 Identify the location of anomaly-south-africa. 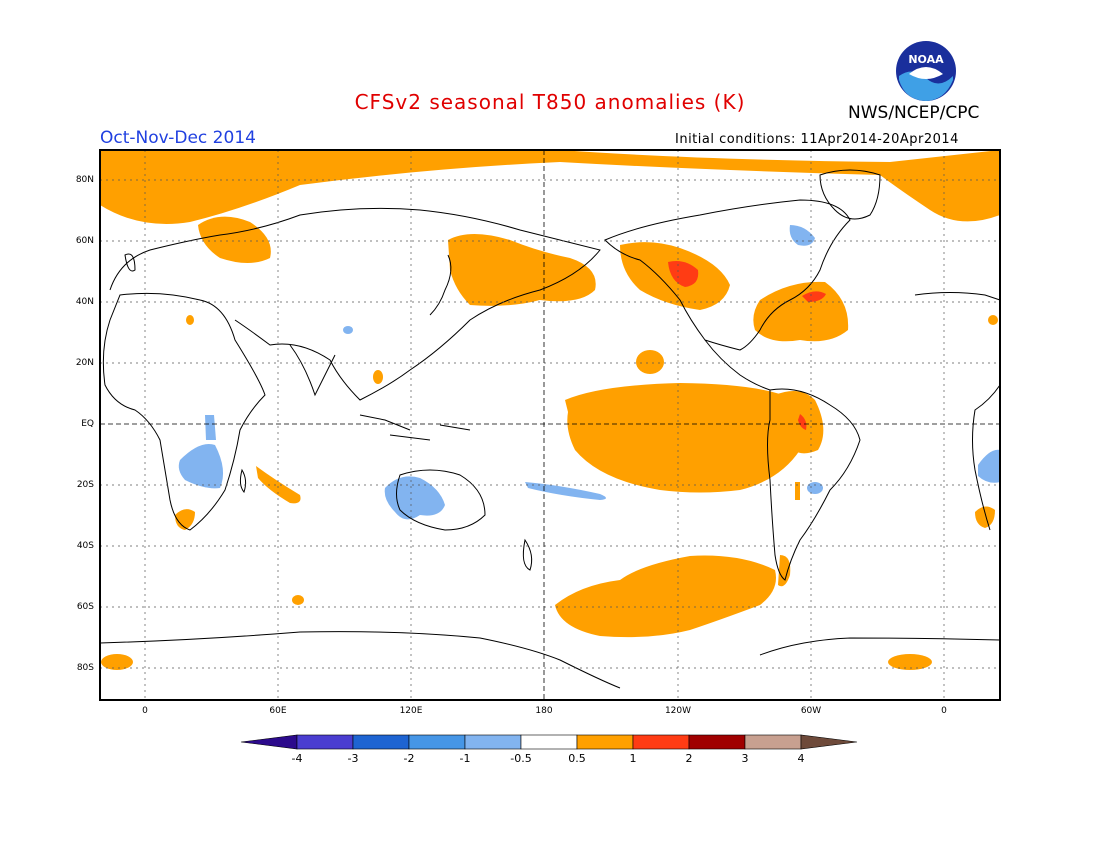
(185, 519).